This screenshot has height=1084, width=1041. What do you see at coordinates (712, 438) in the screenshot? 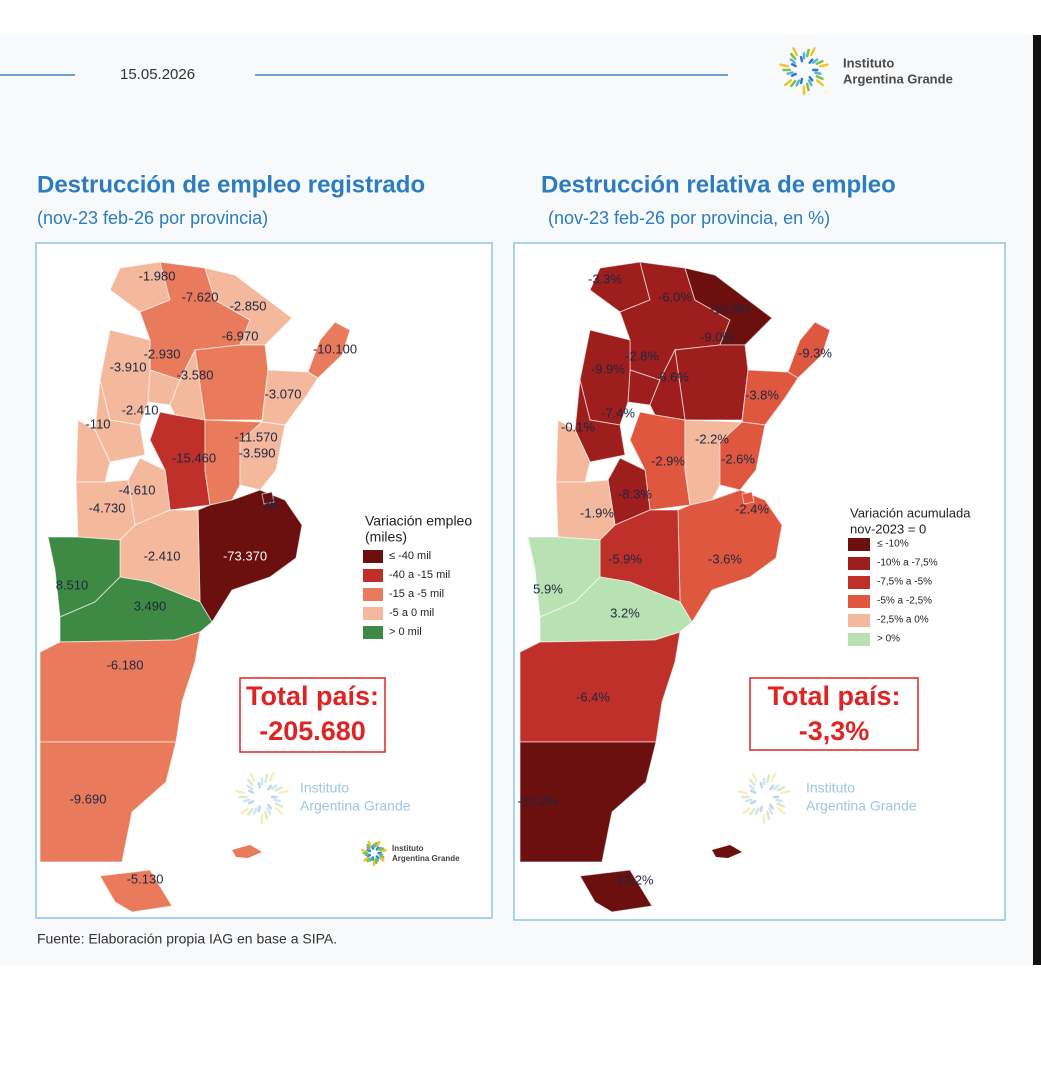
I see `province-label: -2.2%` at bounding box center [712, 438].